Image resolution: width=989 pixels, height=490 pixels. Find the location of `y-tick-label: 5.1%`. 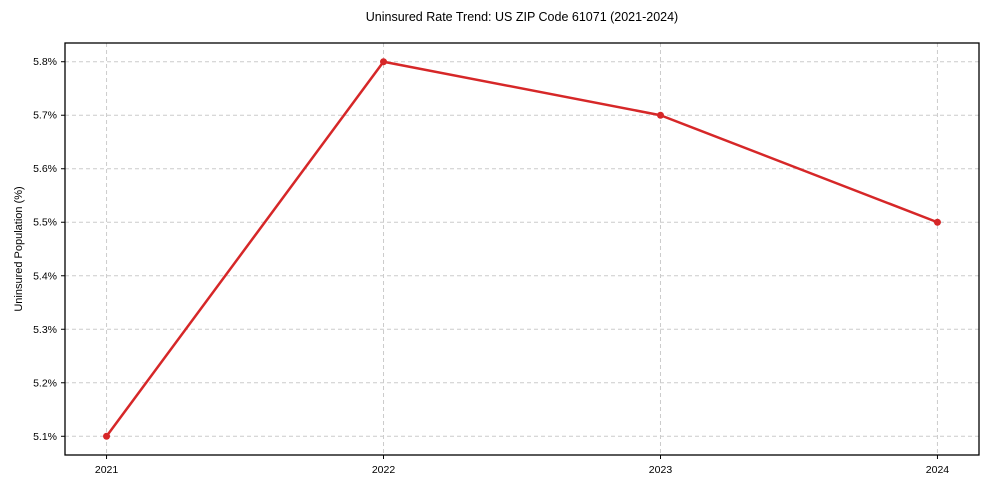

y-tick-label: 5.1% is located at coordinates (45, 437).